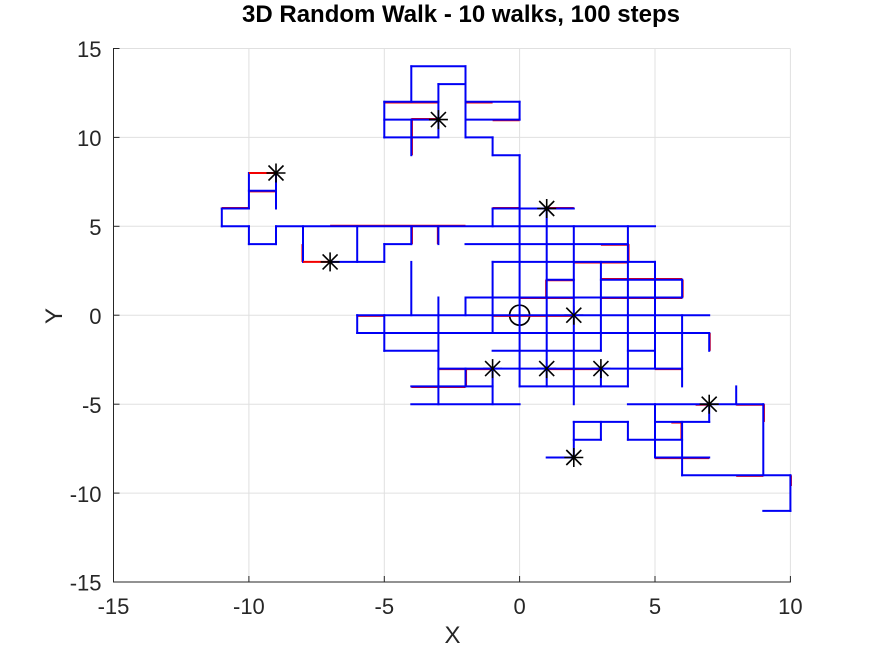 The image size is (873, 655). I want to click on svg-text:3D Random Walk - 10 walks, 100: 3D Random Walk - 10 walks, 100 steps, so click(461, 14).